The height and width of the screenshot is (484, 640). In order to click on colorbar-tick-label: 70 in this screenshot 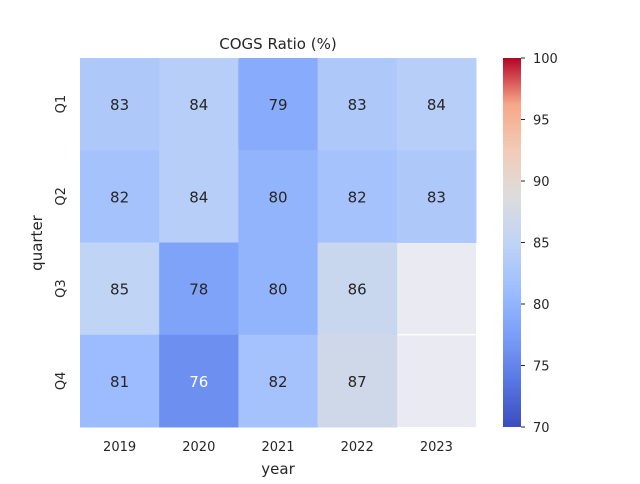, I will do `click(541, 428)`.